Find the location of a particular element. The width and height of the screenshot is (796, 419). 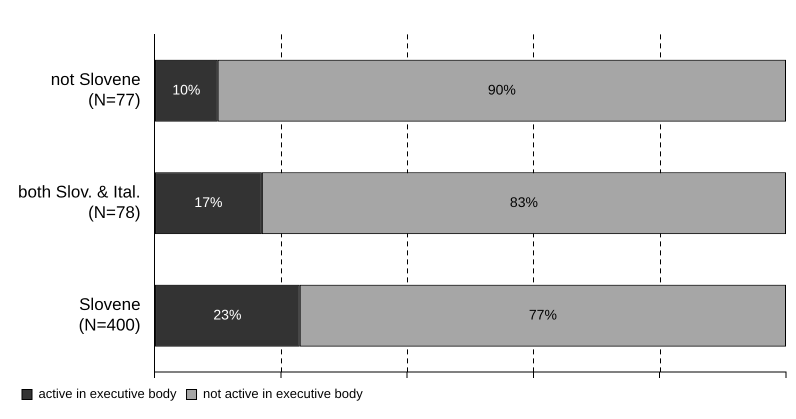

data-label: 77% is located at coordinates (542, 314).